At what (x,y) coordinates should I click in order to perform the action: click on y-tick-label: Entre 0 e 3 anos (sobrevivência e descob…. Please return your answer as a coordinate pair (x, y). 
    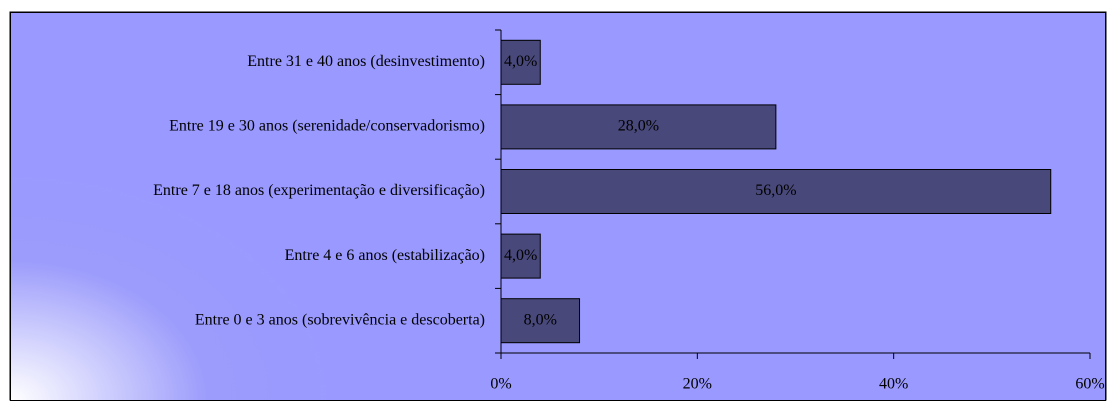
    Looking at the image, I should click on (340, 319).